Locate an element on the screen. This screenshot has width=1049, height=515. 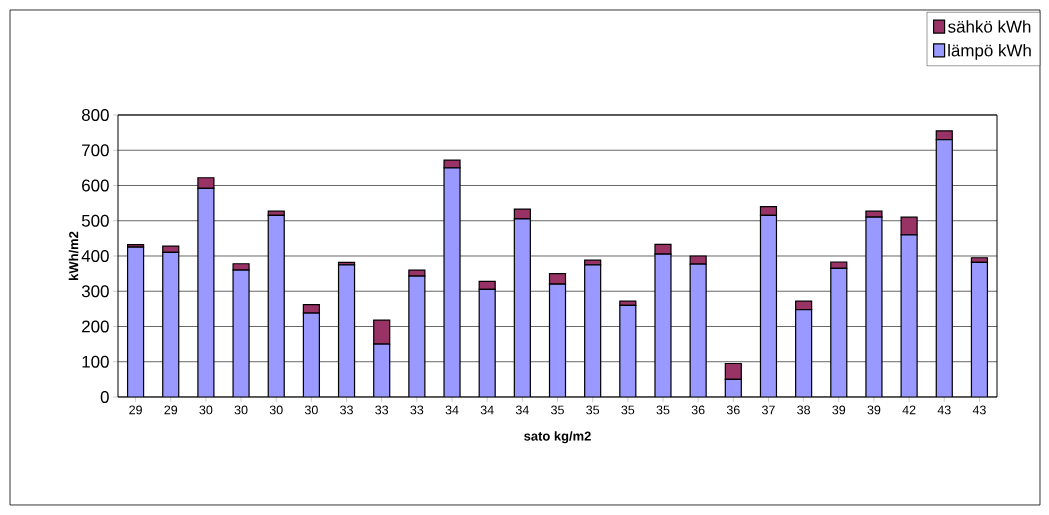
y-tick-label: 800 is located at coordinates (95, 114).